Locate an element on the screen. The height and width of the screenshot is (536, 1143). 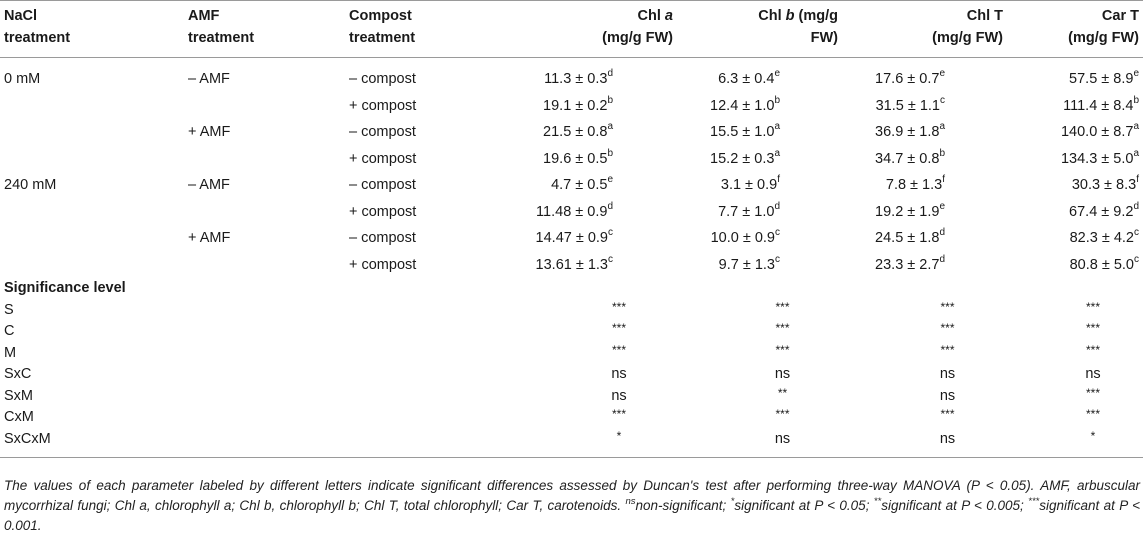
cell-chlt: 24.5 ± 1.8d is located at coordinates (910, 237).